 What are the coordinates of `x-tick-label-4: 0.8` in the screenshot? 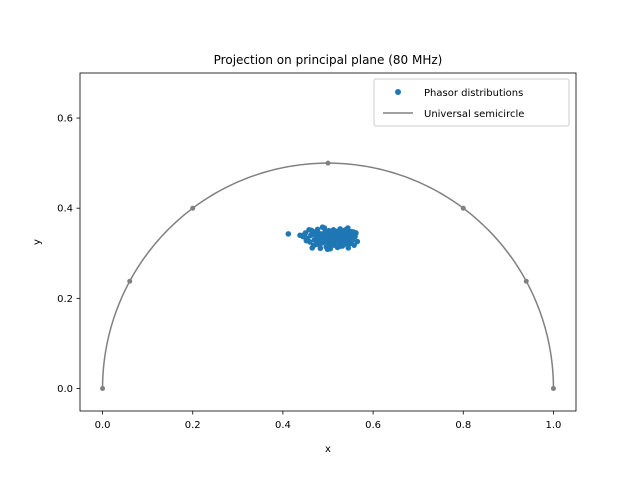 It's located at (463, 425).